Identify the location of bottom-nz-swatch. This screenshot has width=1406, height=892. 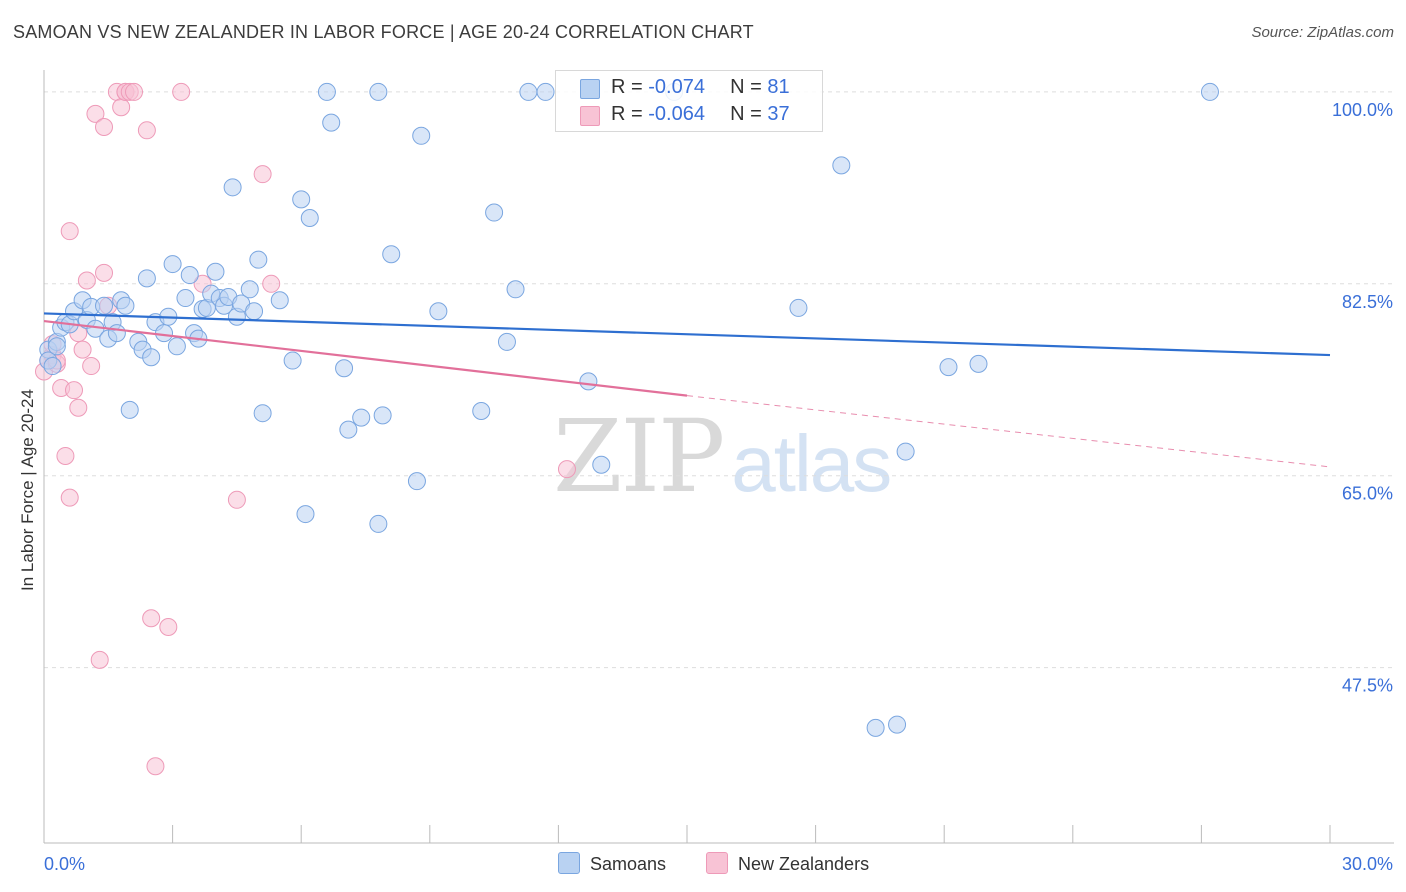
(717, 863).